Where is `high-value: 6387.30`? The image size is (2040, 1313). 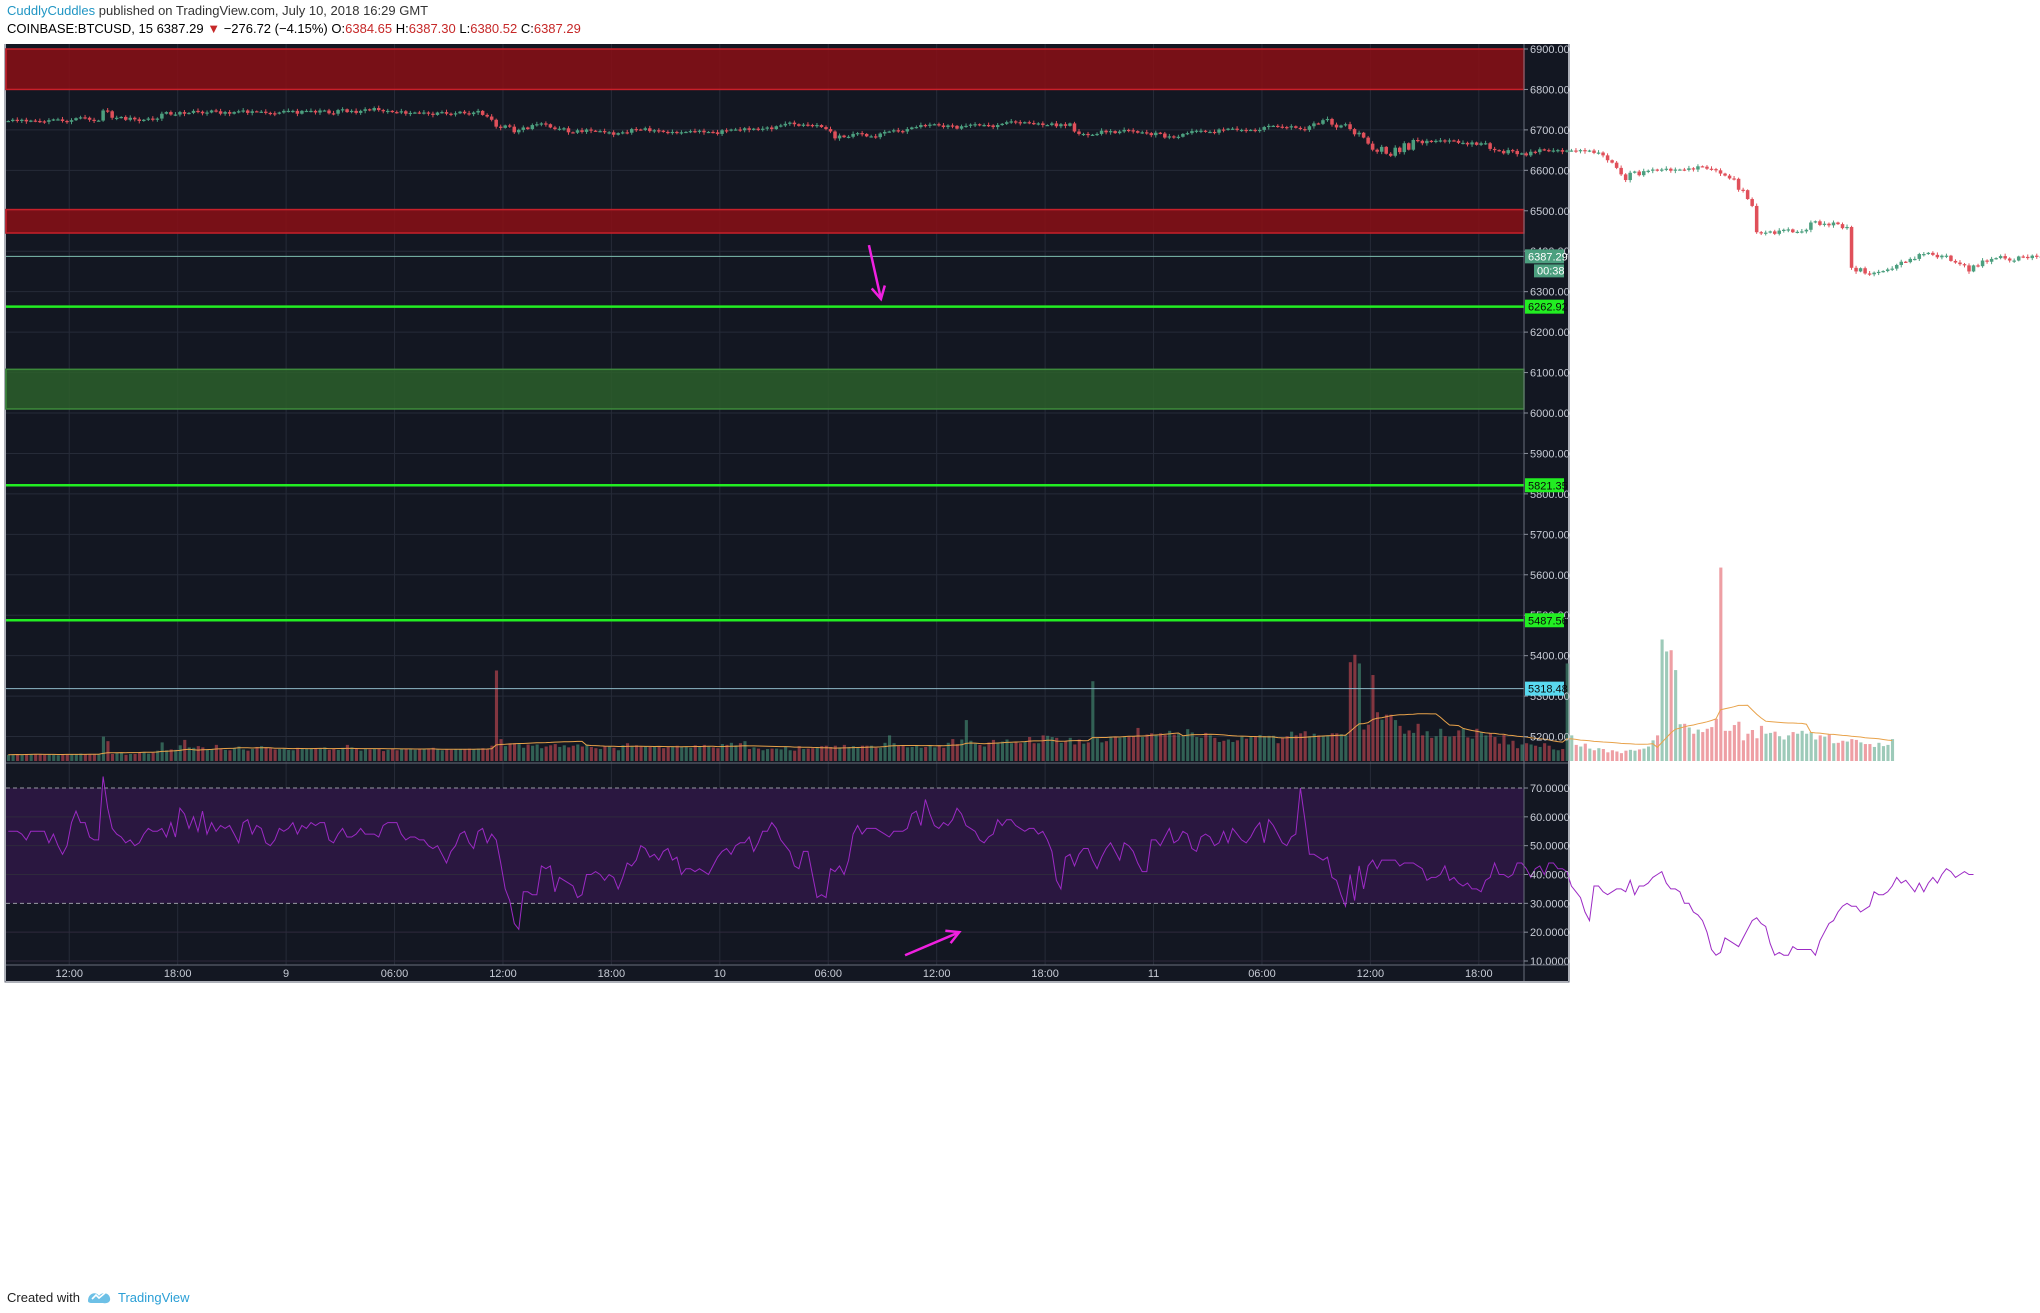
high-value: 6387.30 is located at coordinates (432, 28).